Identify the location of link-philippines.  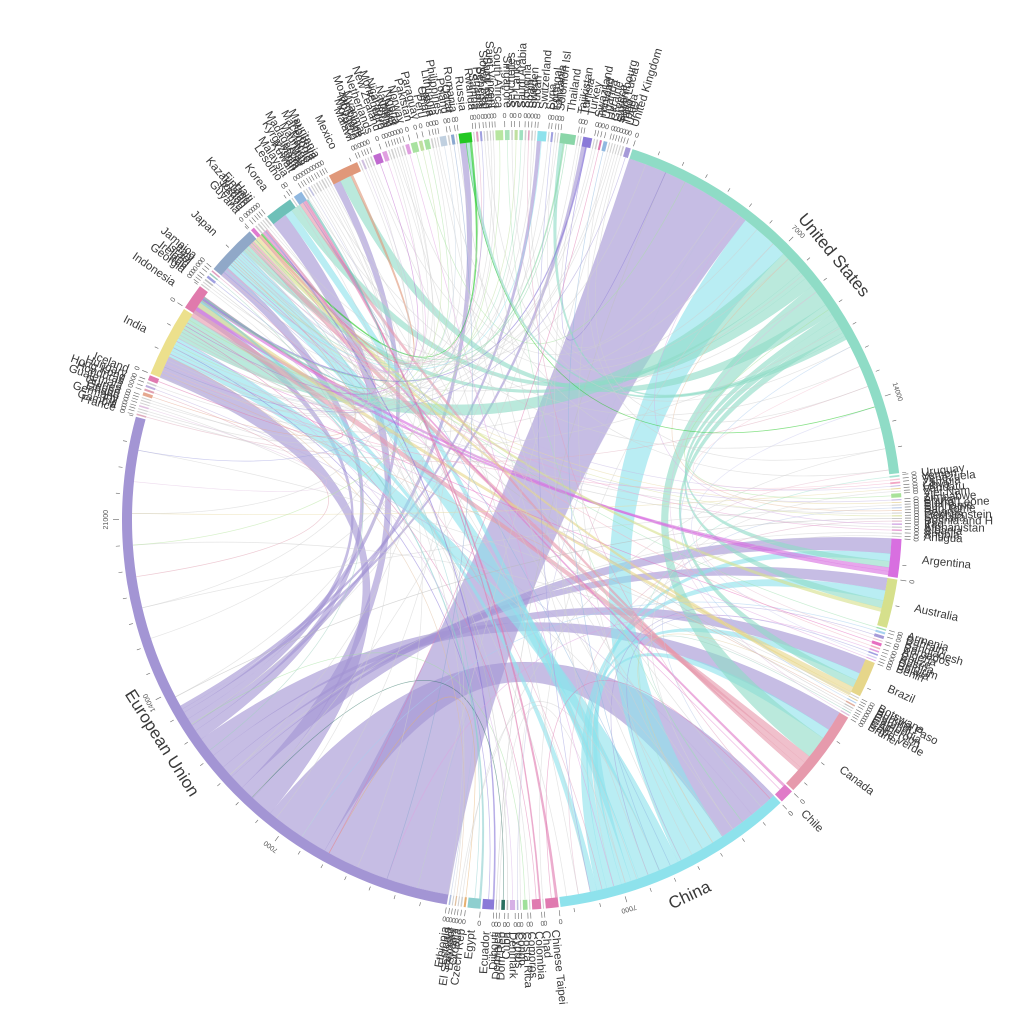
(313, 275).